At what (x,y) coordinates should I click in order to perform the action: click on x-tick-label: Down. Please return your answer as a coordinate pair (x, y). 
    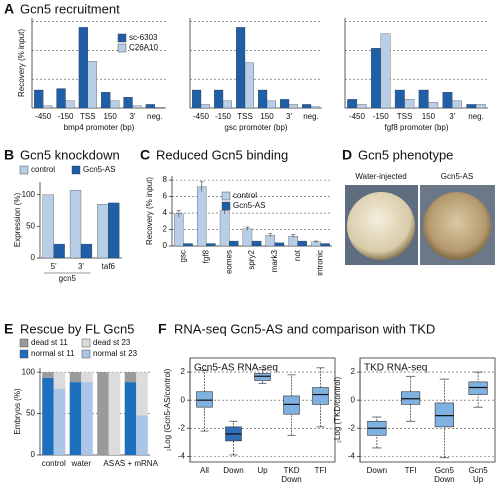
    Looking at the image, I should click on (233, 470).